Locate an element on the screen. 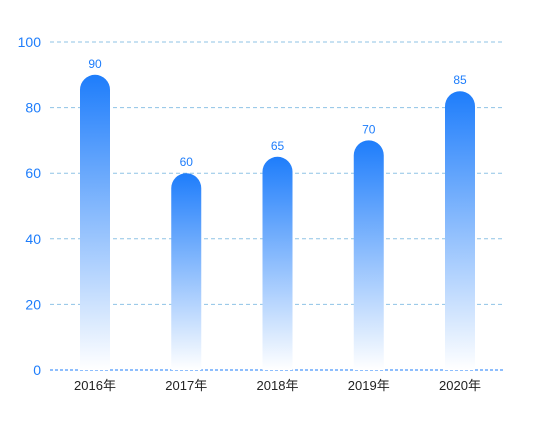 The height and width of the screenshot is (425, 550). x-tick-label: 2019年 is located at coordinates (369, 385).